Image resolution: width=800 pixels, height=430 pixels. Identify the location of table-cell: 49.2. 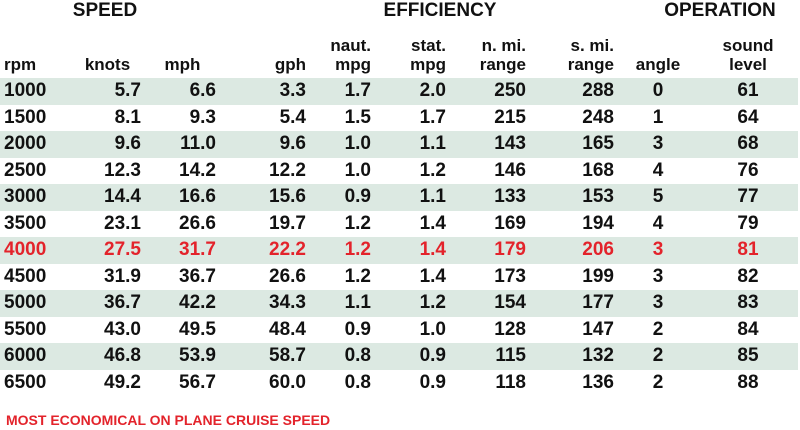
(122, 382).